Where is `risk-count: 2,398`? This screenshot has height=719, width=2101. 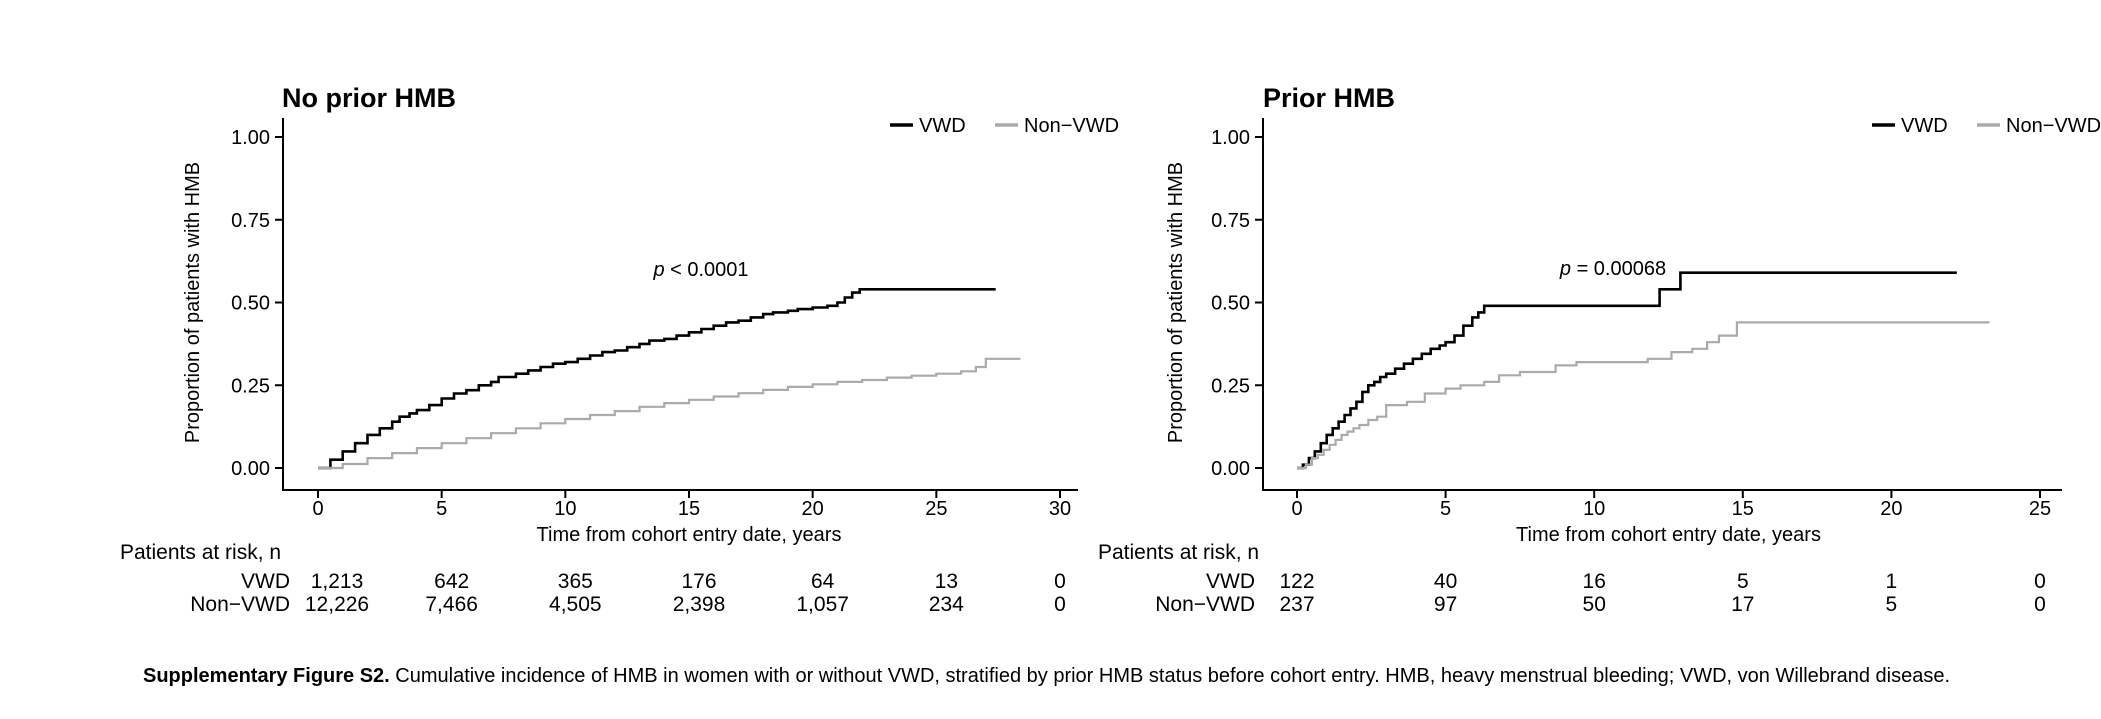 risk-count: 2,398 is located at coordinates (699, 604).